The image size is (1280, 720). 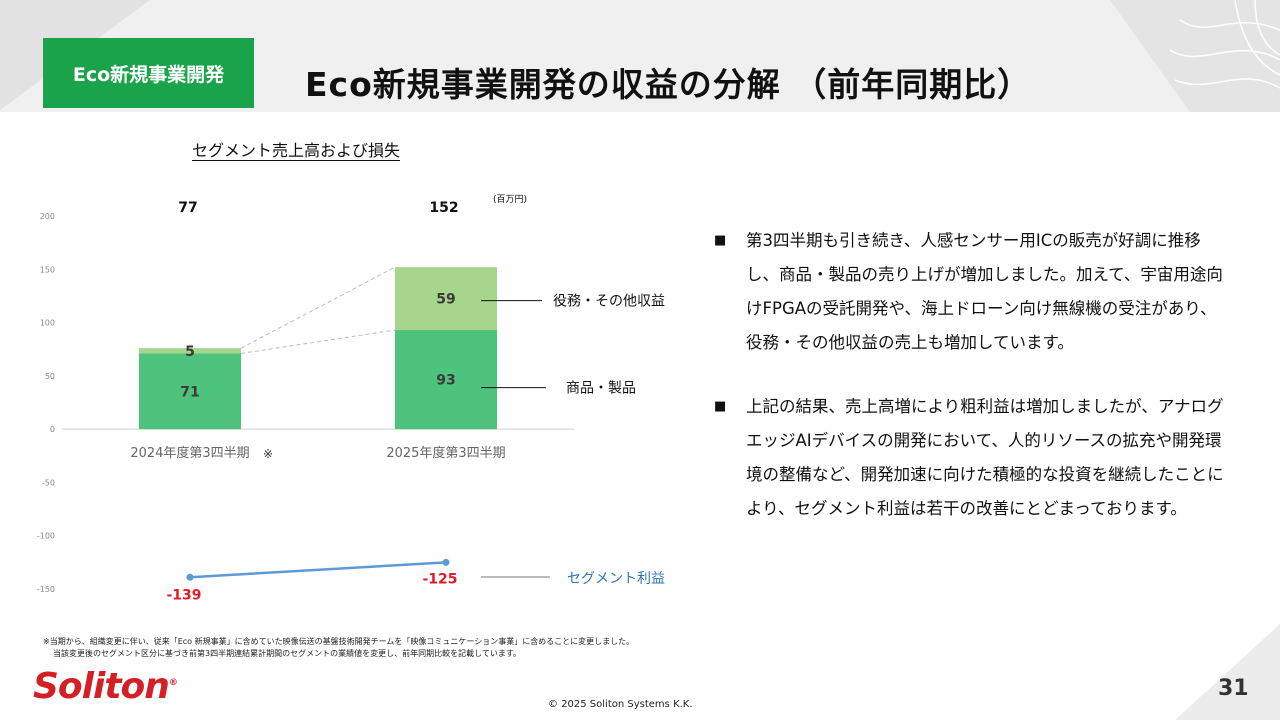 I want to click on copyright: © 2025 Soliton Systems K.K., so click(x=620, y=704).